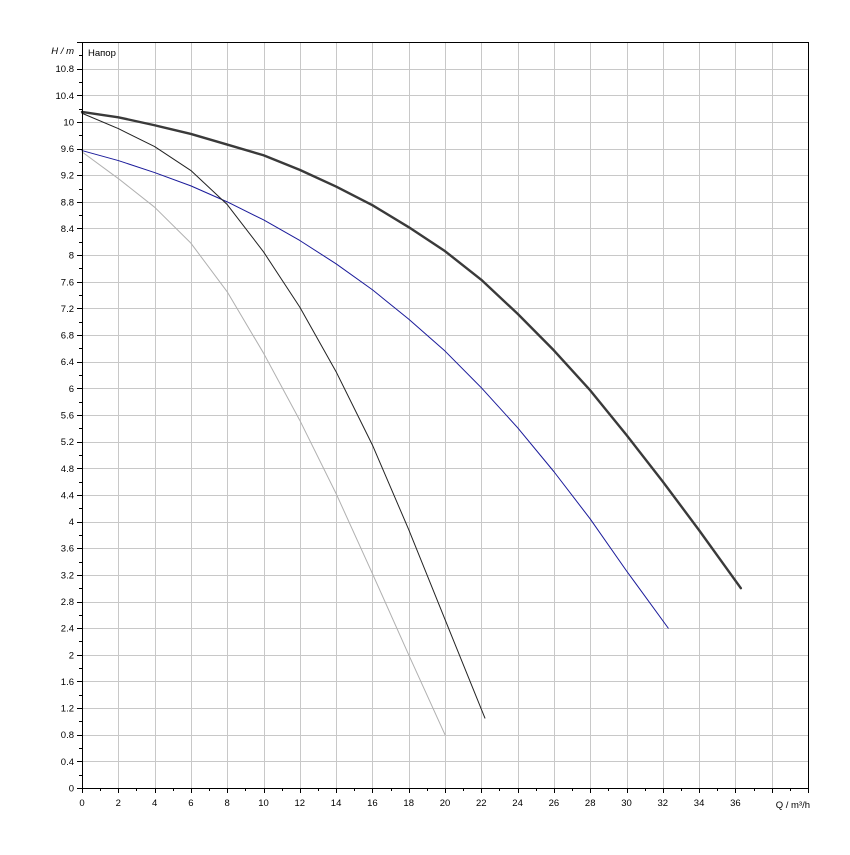 This screenshot has width=850, height=855. Describe the element at coordinates (626, 803) in the screenshot. I see `x-tick-label: 30` at that location.